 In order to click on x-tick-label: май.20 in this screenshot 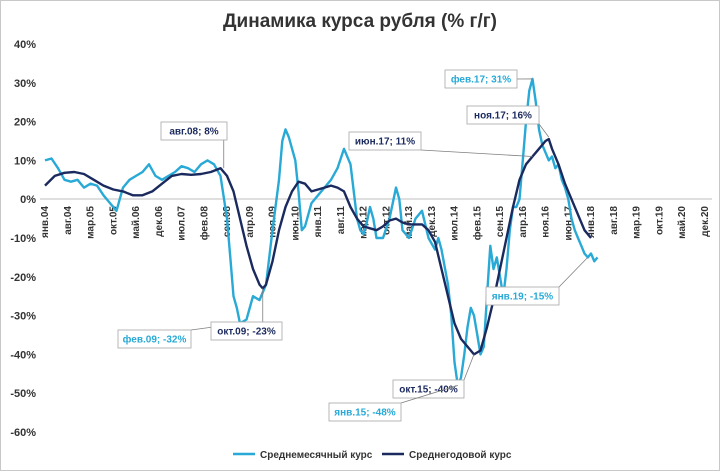, I will do `click(682, 222)`.